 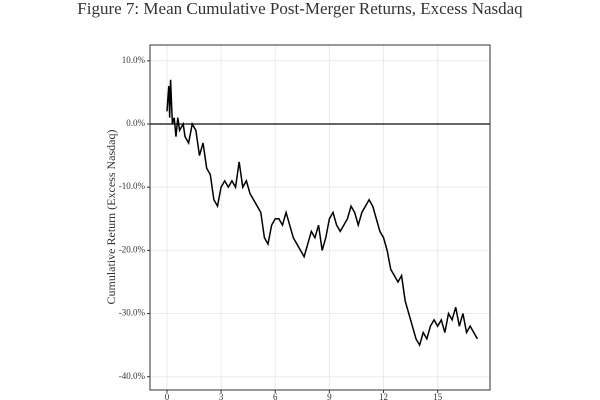 I want to click on y-tick-label: -30.0%, so click(x=132, y=313).